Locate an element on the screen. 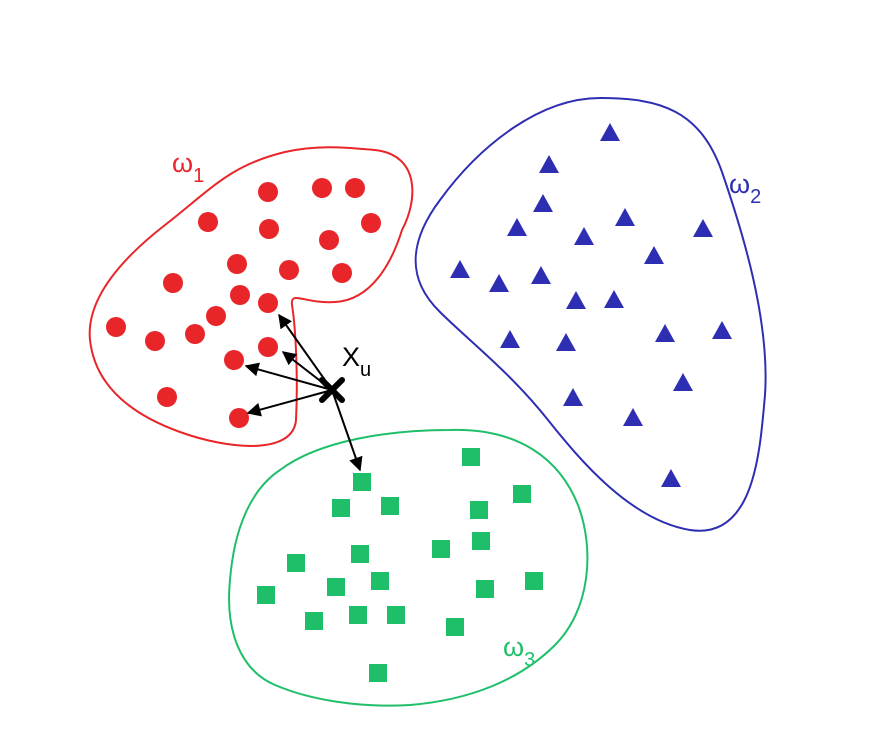 The width and height of the screenshot is (878, 750). cluster-3-label: ω3 is located at coordinates (519, 651).